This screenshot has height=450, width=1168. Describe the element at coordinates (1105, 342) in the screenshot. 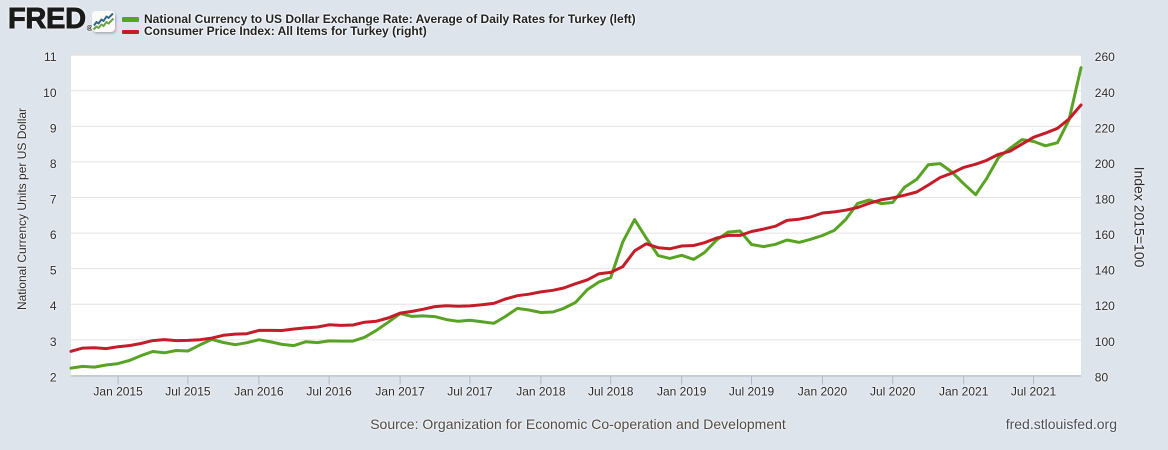

I see `svg-text: 100` at that location.